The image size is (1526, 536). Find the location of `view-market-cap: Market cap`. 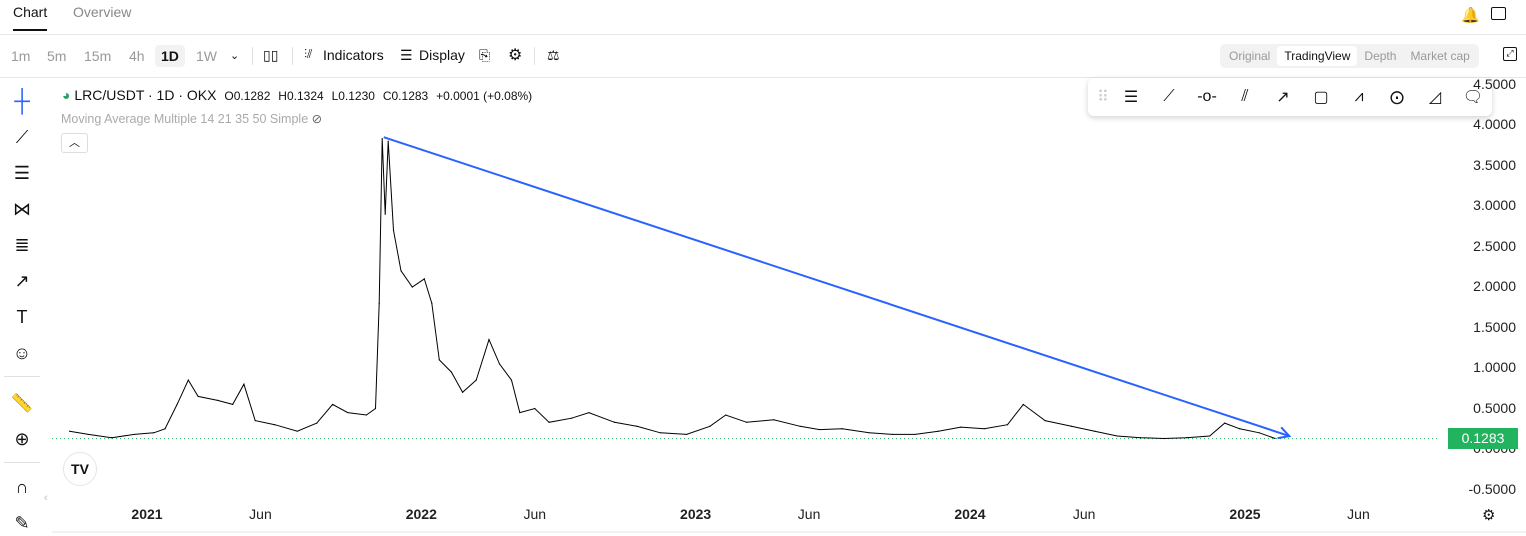

view-market-cap: Market cap is located at coordinates (1440, 56).